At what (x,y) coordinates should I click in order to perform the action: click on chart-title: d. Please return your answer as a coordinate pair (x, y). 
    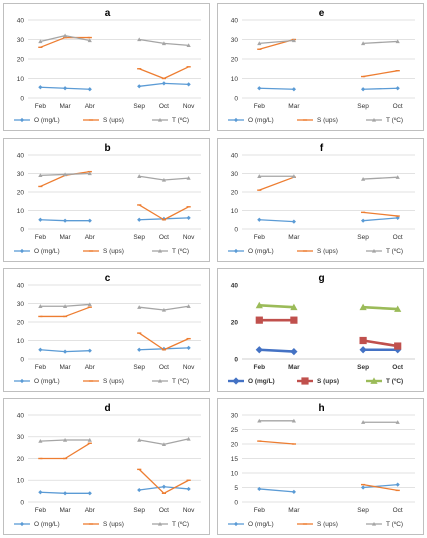
    Looking at the image, I should click on (107, 408).